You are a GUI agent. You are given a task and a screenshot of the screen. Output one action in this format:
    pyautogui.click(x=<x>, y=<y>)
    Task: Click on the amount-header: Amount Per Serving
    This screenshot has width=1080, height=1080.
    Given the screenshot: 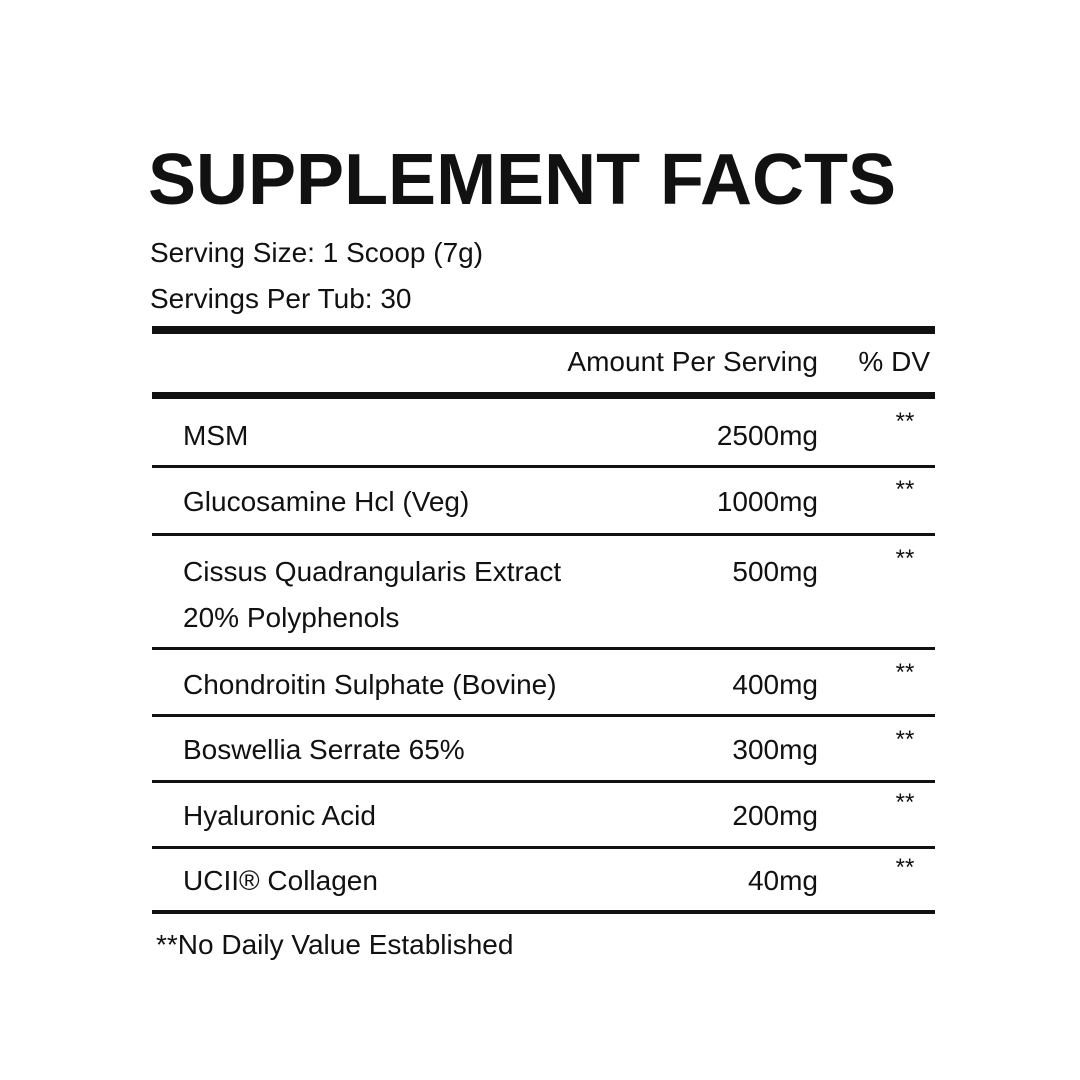 What is the action you would take?
    pyautogui.click(x=692, y=361)
    